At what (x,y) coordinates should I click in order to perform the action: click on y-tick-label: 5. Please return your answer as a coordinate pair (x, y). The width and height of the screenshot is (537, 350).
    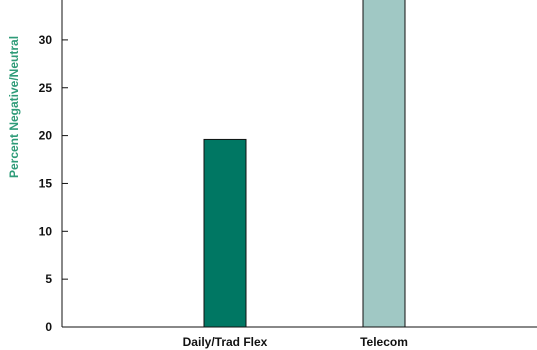
    Looking at the image, I should click on (48, 279).